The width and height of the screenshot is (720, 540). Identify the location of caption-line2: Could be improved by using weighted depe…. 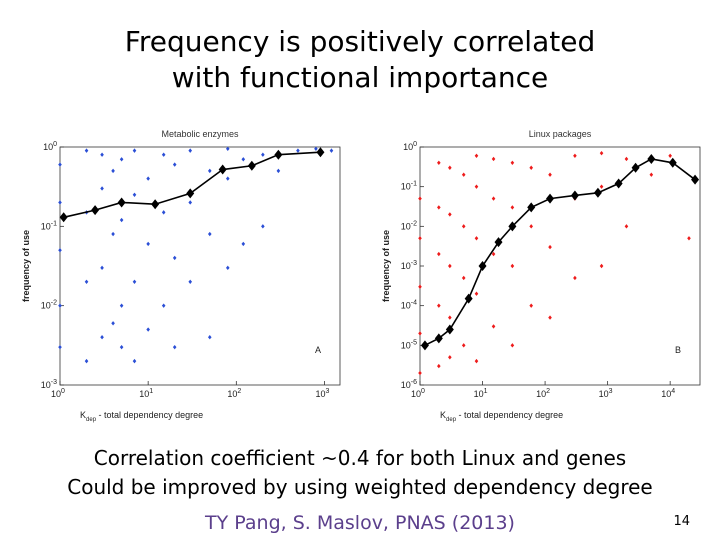
(360, 487).